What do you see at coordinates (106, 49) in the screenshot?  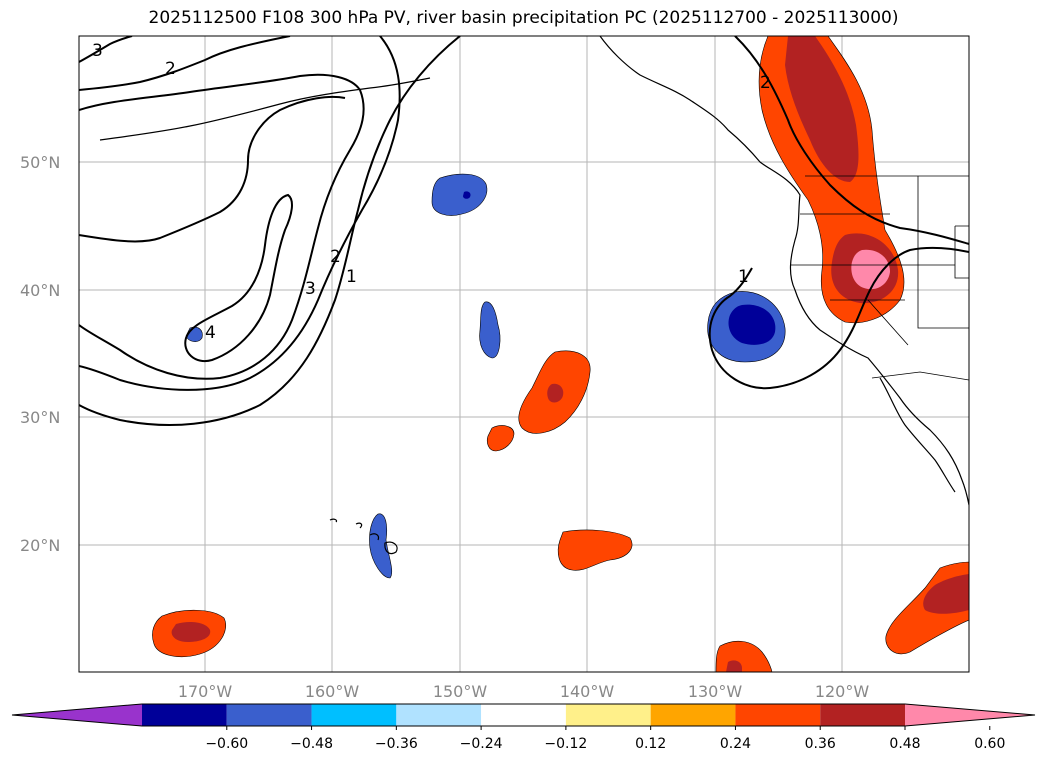 I see `pv-contour-3-far` at bounding box center [106, 49].